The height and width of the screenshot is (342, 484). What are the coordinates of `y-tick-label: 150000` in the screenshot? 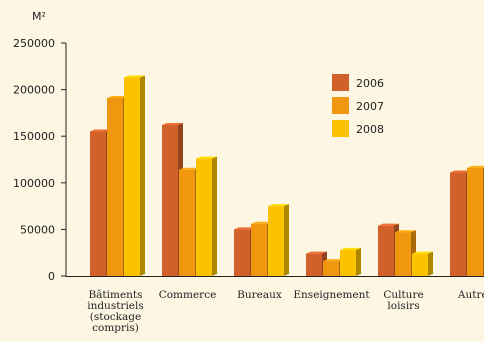 It's located at (34, 136).